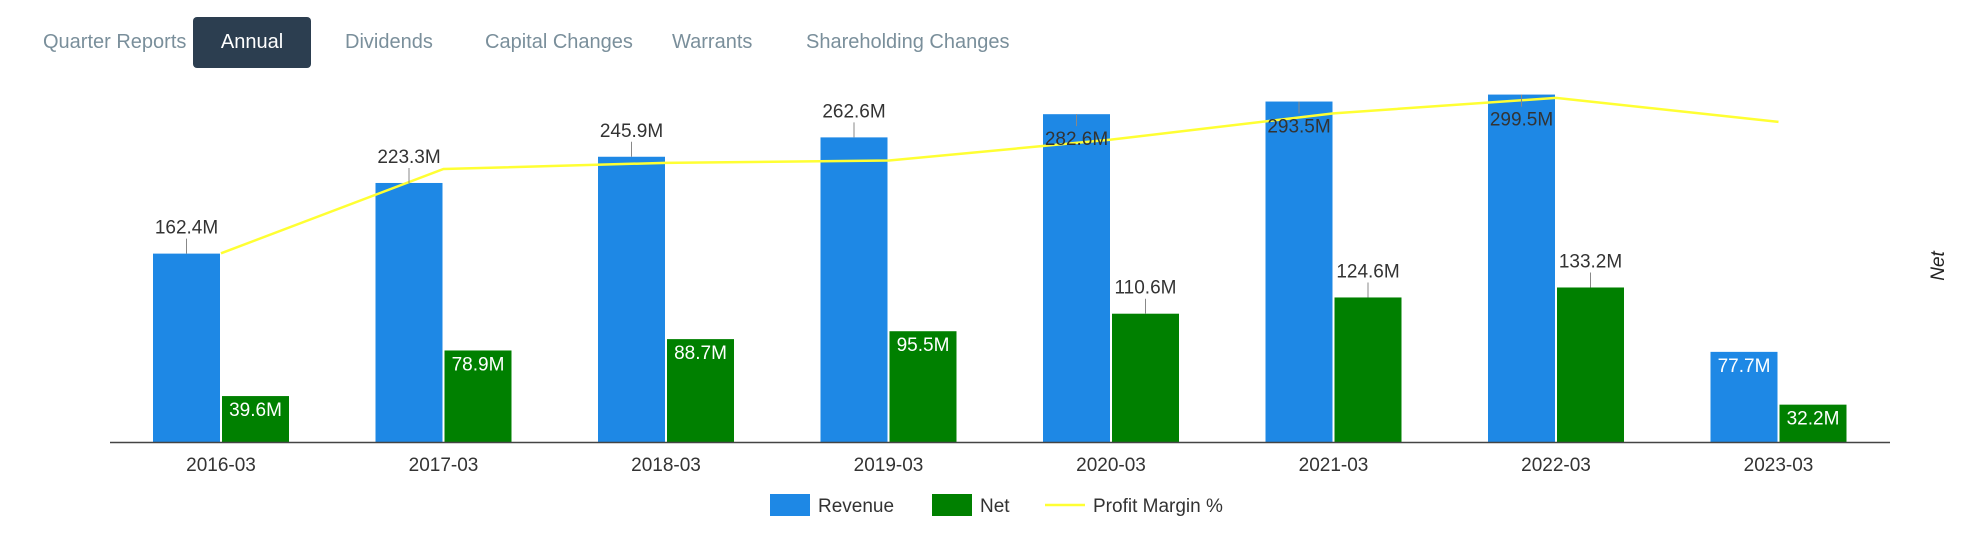  Describe the element at coordinates (186, 228) in the screenshot. I see `revenue-data-label: 162.4M` at that location.